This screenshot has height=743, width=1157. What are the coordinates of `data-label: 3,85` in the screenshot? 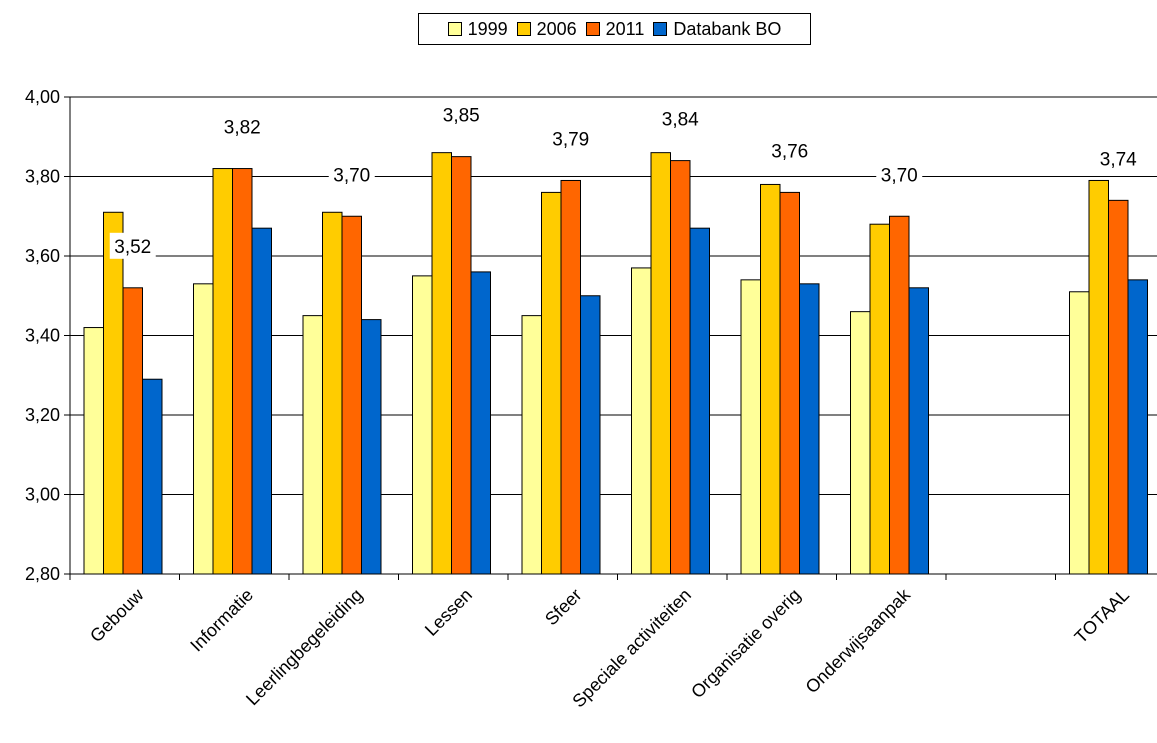 It's located at (461, 116).